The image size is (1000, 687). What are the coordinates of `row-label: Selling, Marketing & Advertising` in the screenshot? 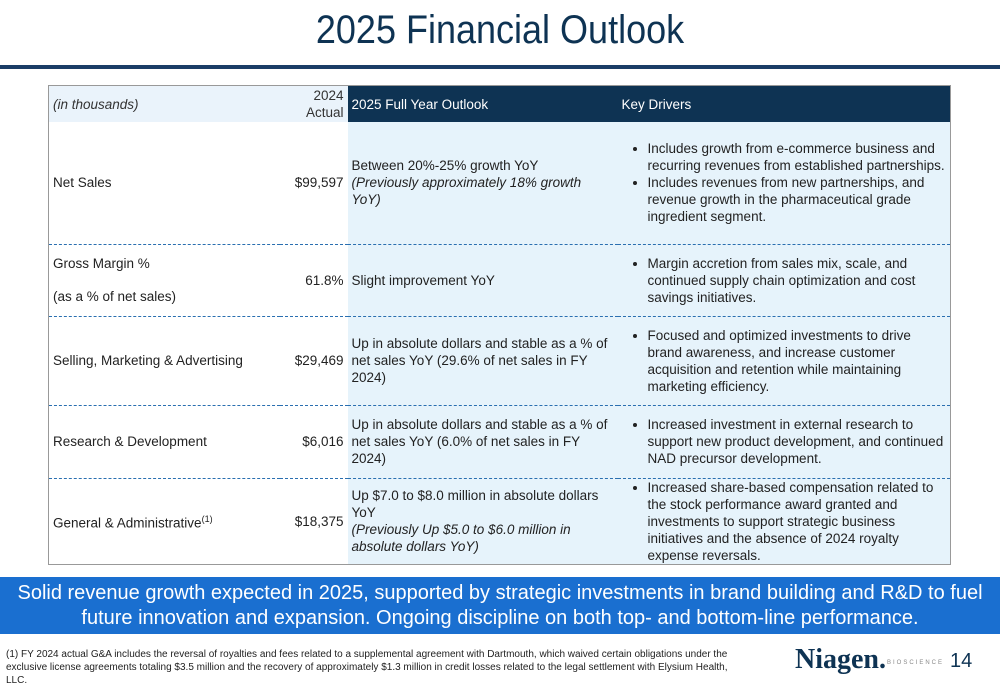 It's located at (164, 361).